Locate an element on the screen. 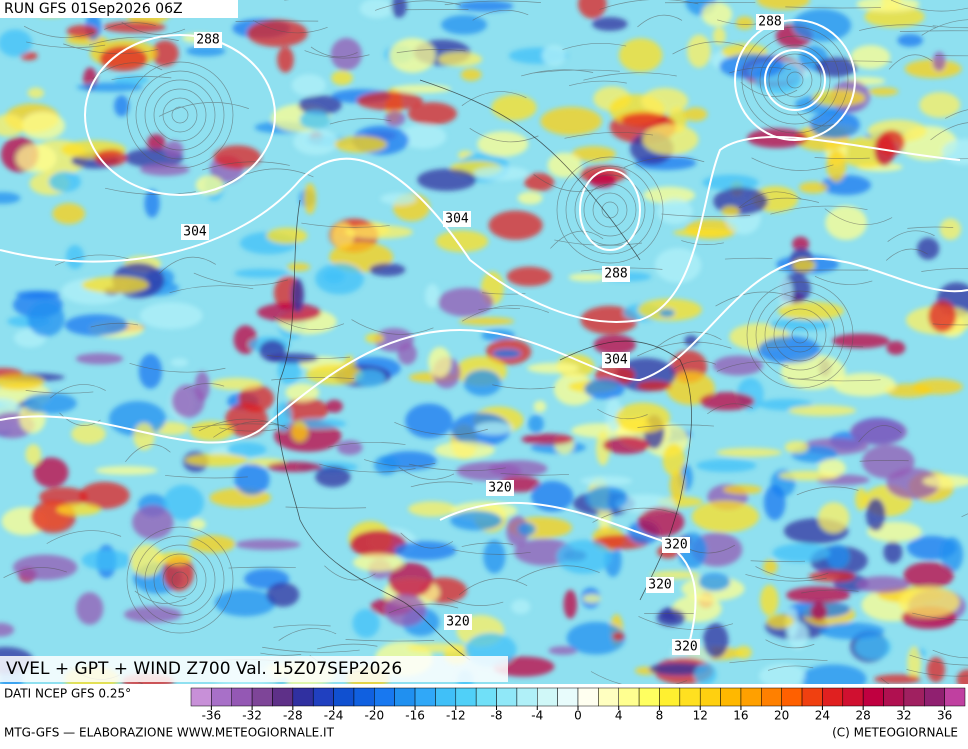 This screenshot has width=968, height=749. colorbar-tick-label: 36 is located at coordinates (944, 716).